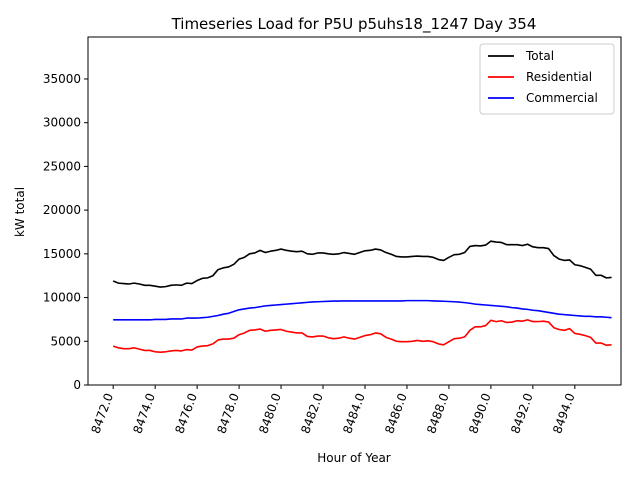 The height and width of the screenshot is (480, 640). I want to click on legend: Total Residential Commercial, so click(547, 79).